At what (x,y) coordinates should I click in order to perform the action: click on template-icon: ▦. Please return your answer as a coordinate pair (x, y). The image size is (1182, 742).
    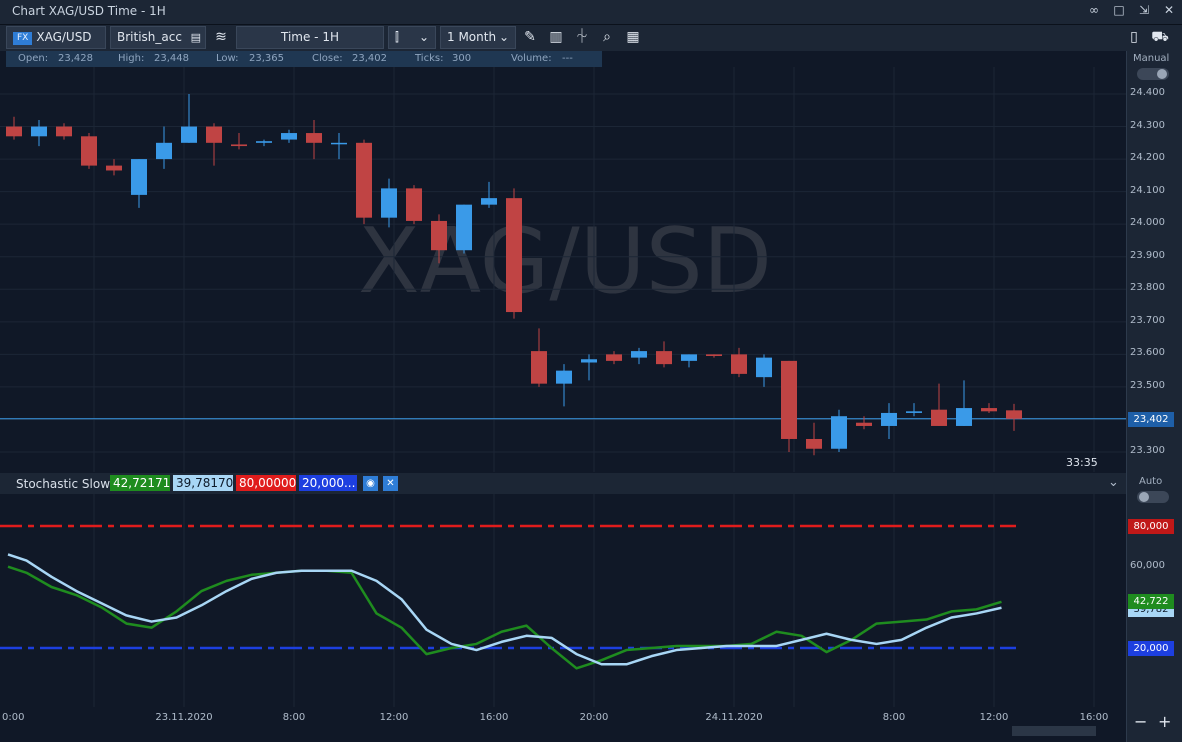
    Looking at the image, I should click on (633, 37).